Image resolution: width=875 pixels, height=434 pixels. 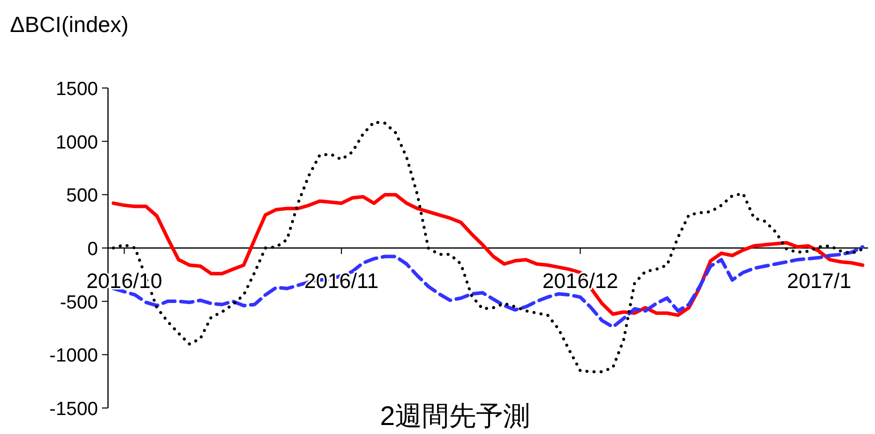 What do you see at coordinates (73, 356) in the screenshot?
I see `y-tick-label: -1000` at bounding box center [73, 356].